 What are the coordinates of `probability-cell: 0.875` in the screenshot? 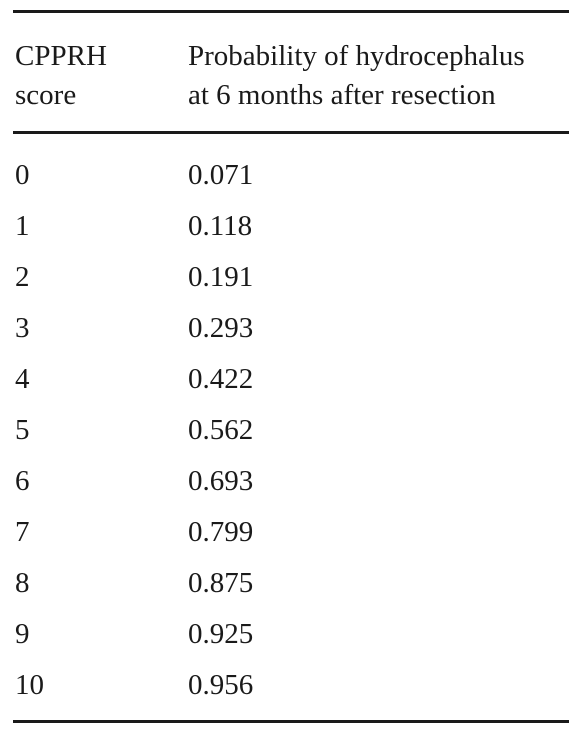 It's located at (221, 583).